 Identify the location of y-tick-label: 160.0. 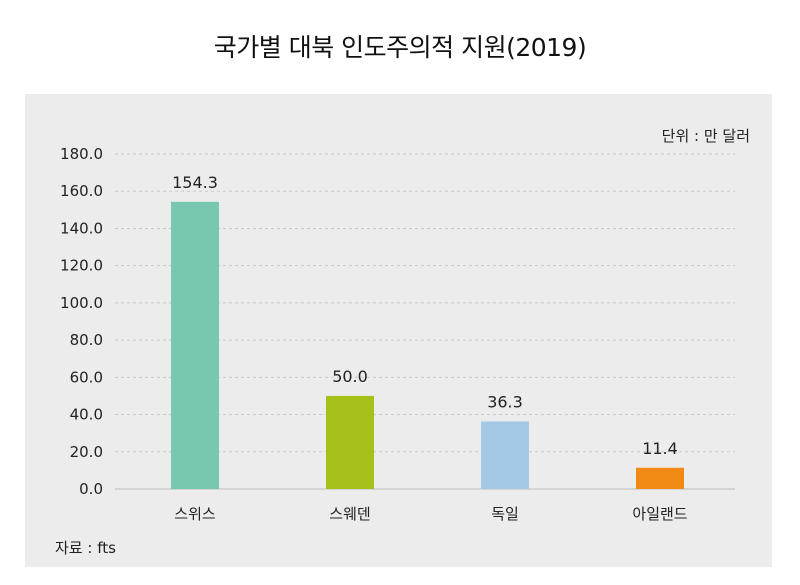
(81, 191).